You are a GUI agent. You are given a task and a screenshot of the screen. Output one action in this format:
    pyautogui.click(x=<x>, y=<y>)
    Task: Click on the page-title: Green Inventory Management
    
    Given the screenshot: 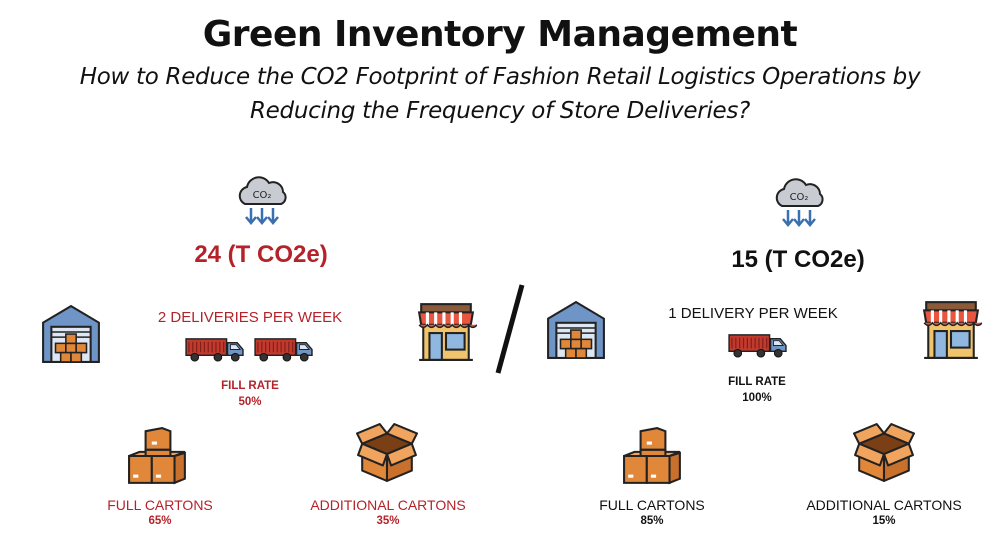 What is the action you would take?
    pyautogui.click(x=500, y=34)
    